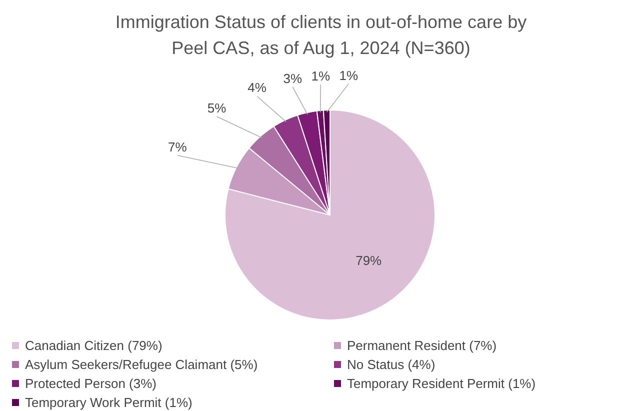 Image resolution: width=642 pixels, height=411 pixels. Describe the element at coordinates (391, 364) in the screenshot. I see `legend-label: No Status (4%)` at that location.